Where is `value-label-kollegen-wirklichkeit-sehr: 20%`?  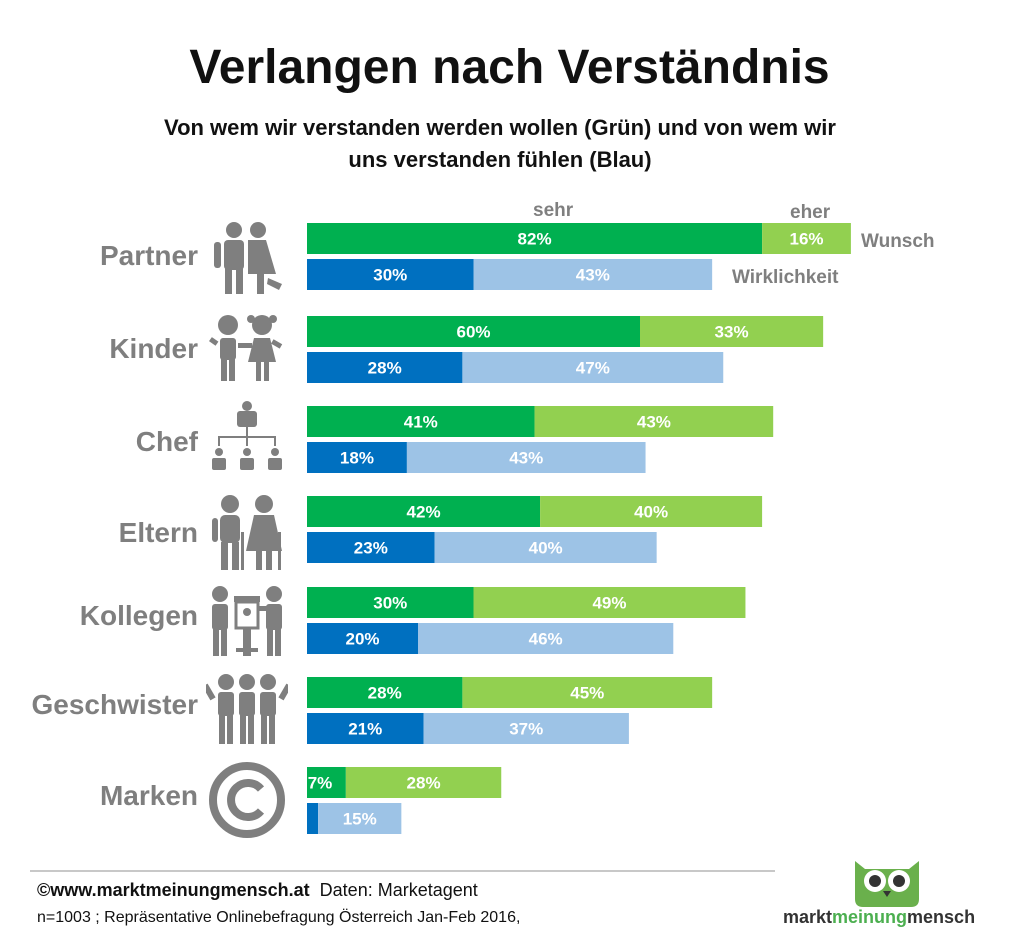
value-label-kollegen-wirklichkeit-sehr: 20% is located at coordinates (362, 639).